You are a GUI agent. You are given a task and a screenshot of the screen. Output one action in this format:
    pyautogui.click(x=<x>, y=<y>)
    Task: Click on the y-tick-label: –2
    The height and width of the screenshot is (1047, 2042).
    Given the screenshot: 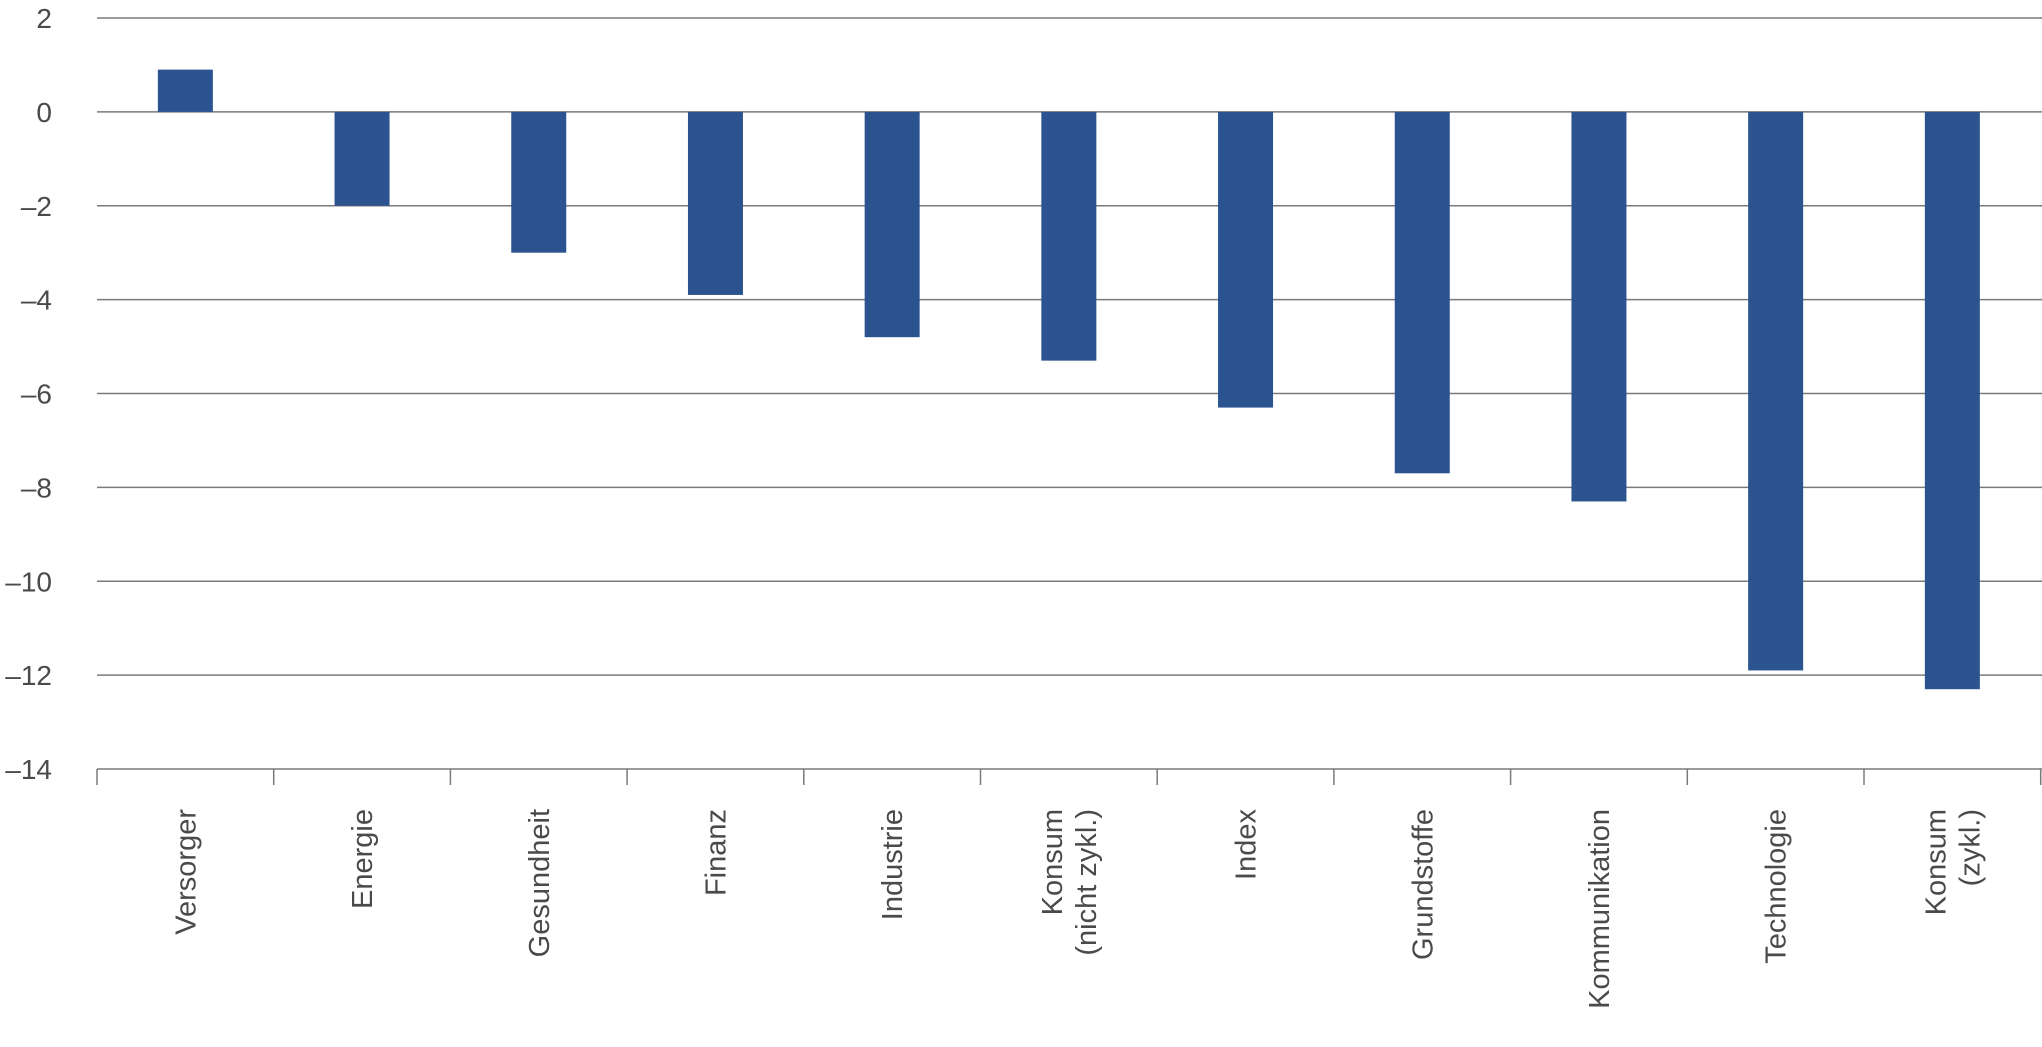 What is the action you would take?
    pyautogui.click(x=36, y=206)
    